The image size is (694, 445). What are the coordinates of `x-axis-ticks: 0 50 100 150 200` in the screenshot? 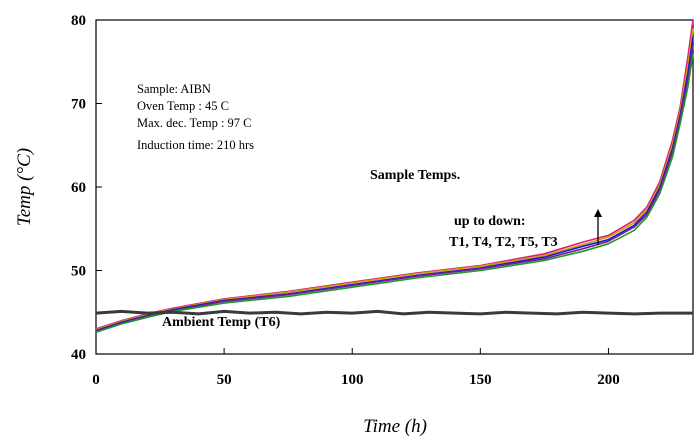 It's located at (356, 368).